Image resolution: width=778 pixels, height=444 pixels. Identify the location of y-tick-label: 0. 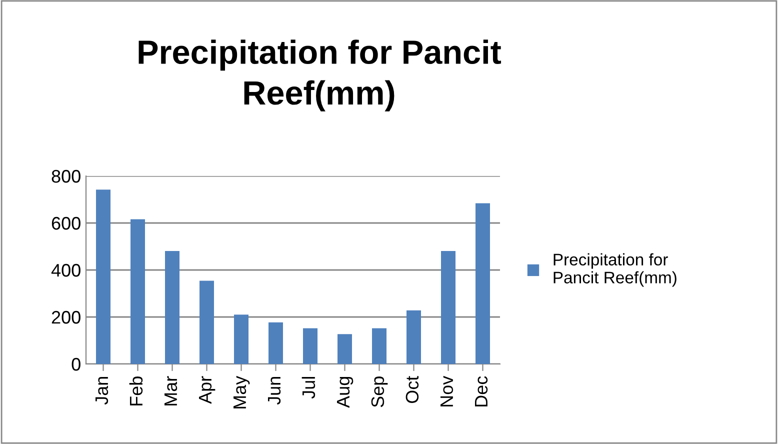
(76, 364).